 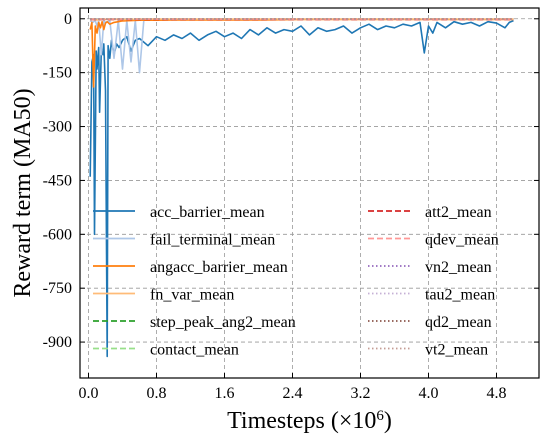 I want to click on legend-label: angacc_barrier_mean, so click(x=219, y=267).